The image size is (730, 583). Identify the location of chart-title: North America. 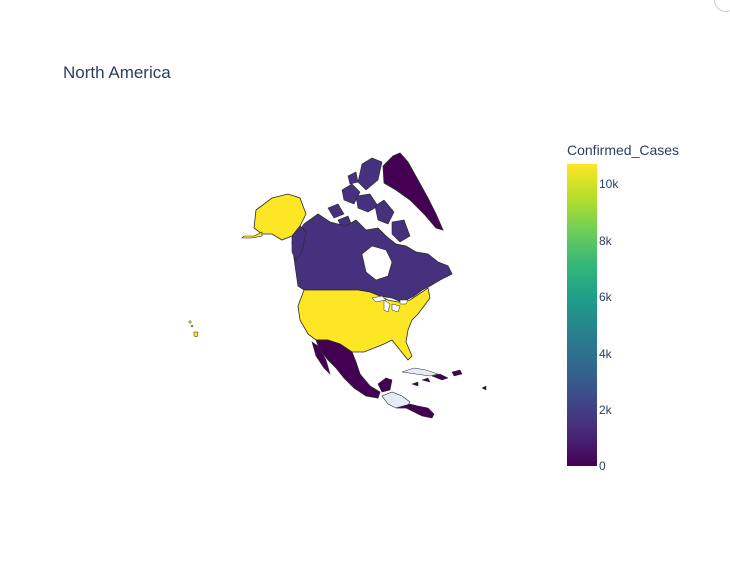
(117, 72).